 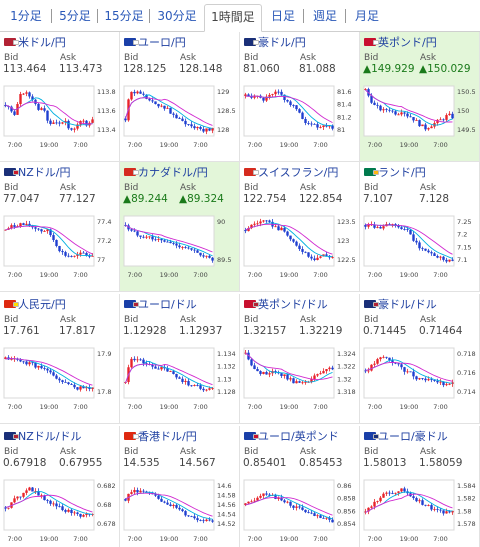 What do you see at coordinates (167, 436) in the screenshot?
I see `pair-name: 香港ドル/円` at bounding box center [167, 436].